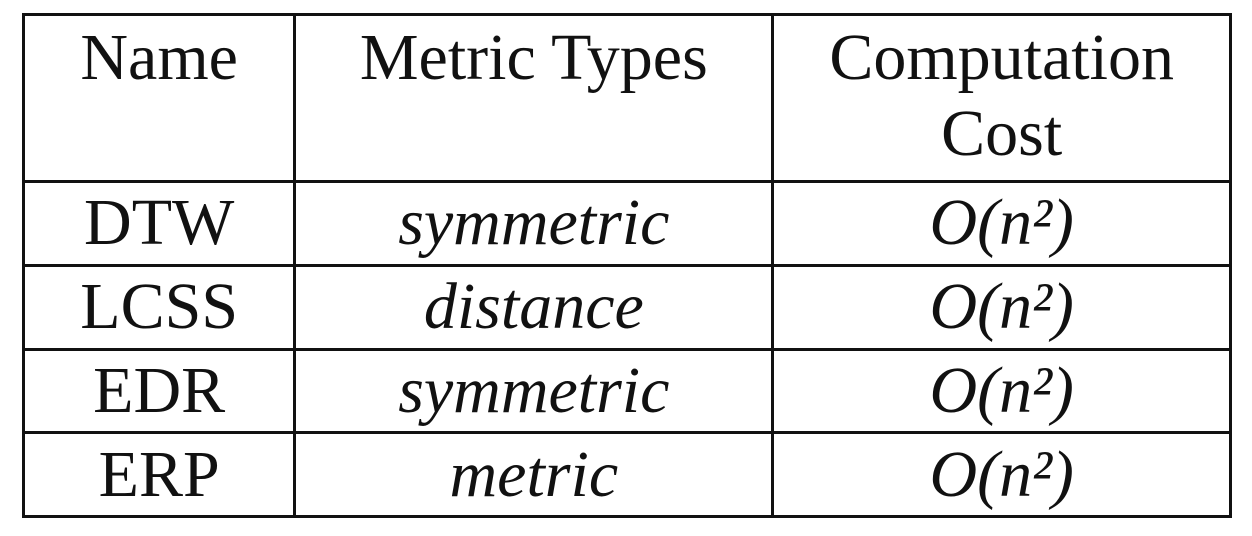 The height and width of the screenshot is (536, 1252). Describe the element at coordinates (159, 98) in the screenshot. I see `header-cell: Name` at that location.